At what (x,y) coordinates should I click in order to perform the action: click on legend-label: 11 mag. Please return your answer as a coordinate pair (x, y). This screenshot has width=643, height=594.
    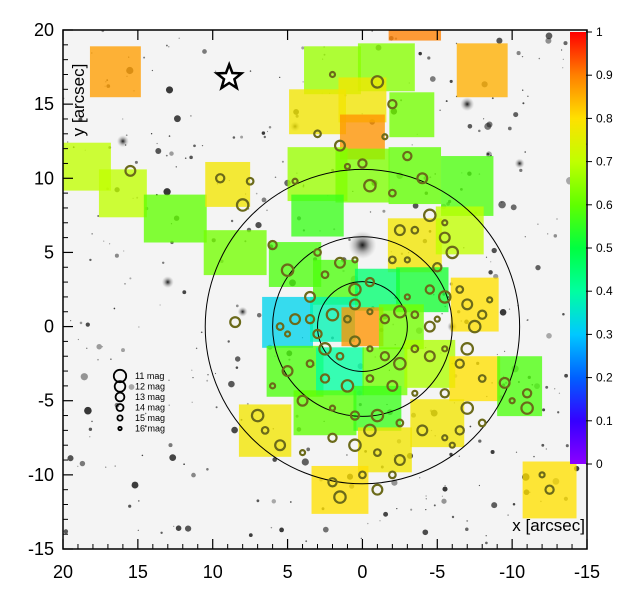
    Looking at the image, I should click on (149, 376).